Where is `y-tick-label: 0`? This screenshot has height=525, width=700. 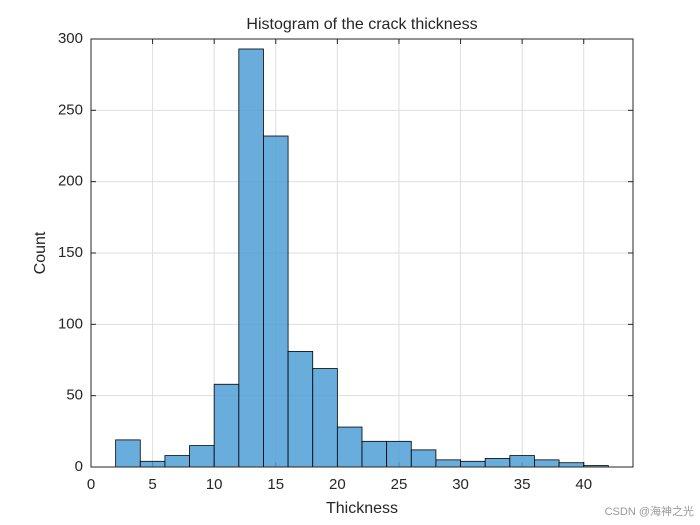
y-tick-label: 0 is located at coordinates (79, 466).